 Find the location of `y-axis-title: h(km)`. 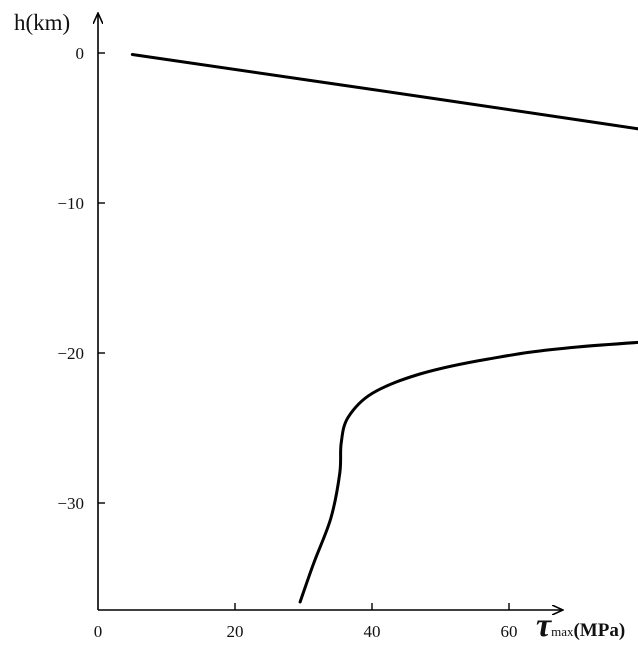

y-axis-title: h(km) is located at coordinates (42, 22).